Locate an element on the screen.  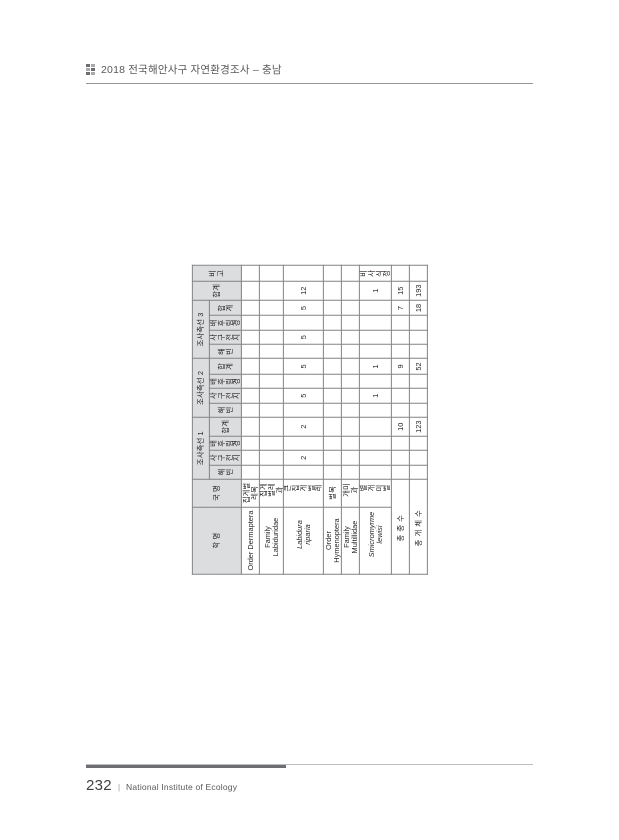
header-divider is located at coordinates (309, 83).